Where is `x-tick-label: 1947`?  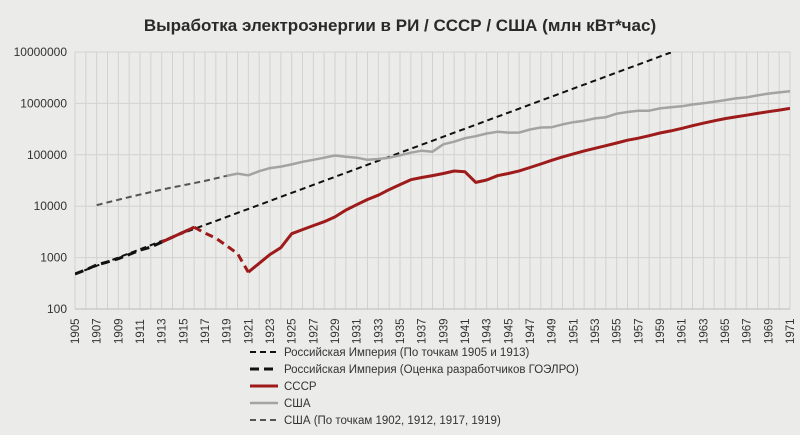
x-tick-label: 1947 is located at coordinates (531, 331).